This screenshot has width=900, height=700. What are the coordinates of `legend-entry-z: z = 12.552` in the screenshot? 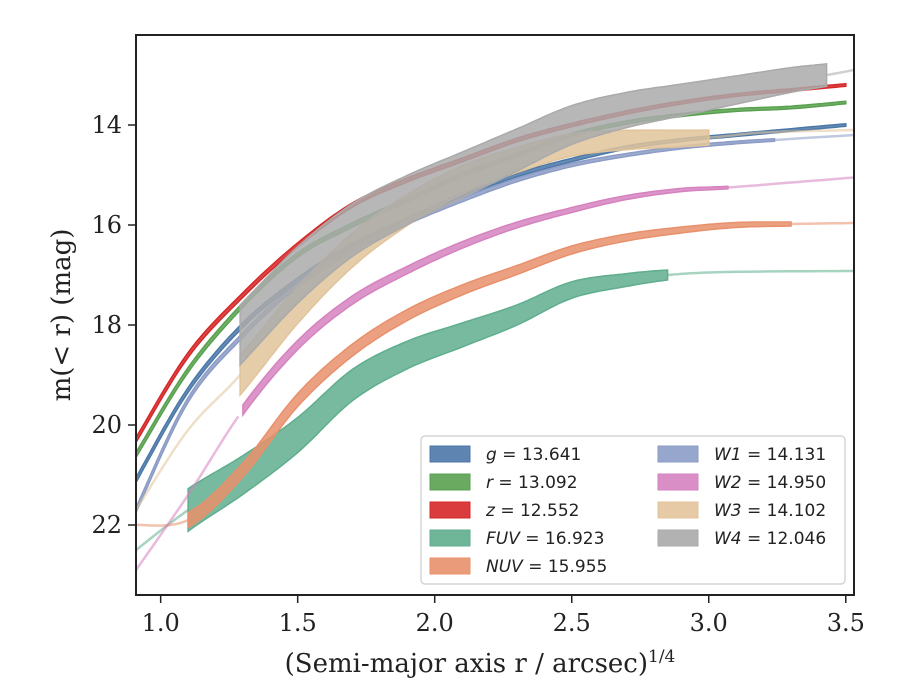 It's located at (504, 511).